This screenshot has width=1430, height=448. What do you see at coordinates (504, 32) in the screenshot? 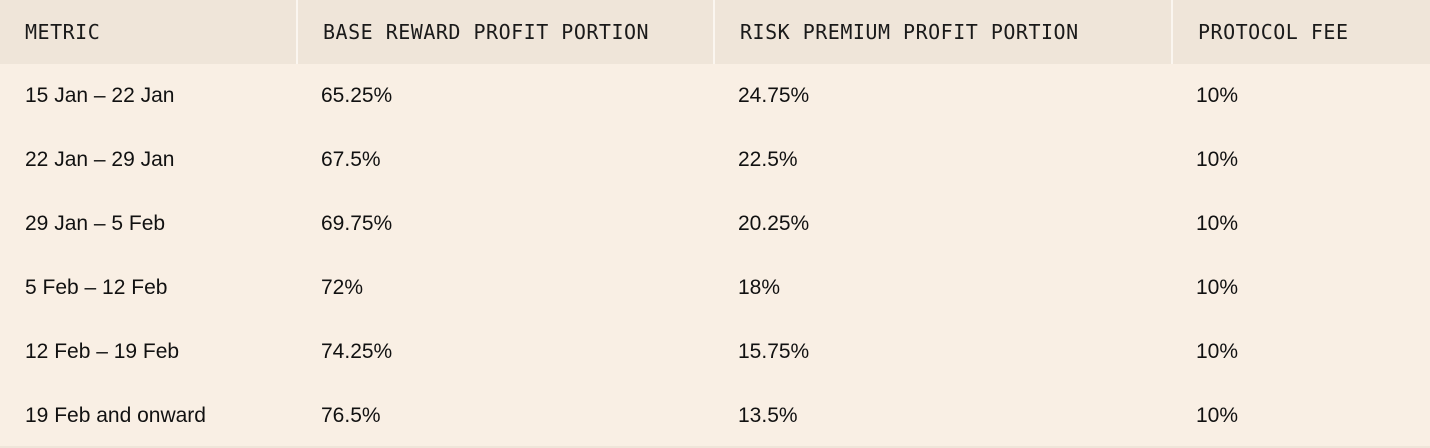
I see `header-cell: BASE REWARD PROFIT PORTION` at bounding box center [504, 32].